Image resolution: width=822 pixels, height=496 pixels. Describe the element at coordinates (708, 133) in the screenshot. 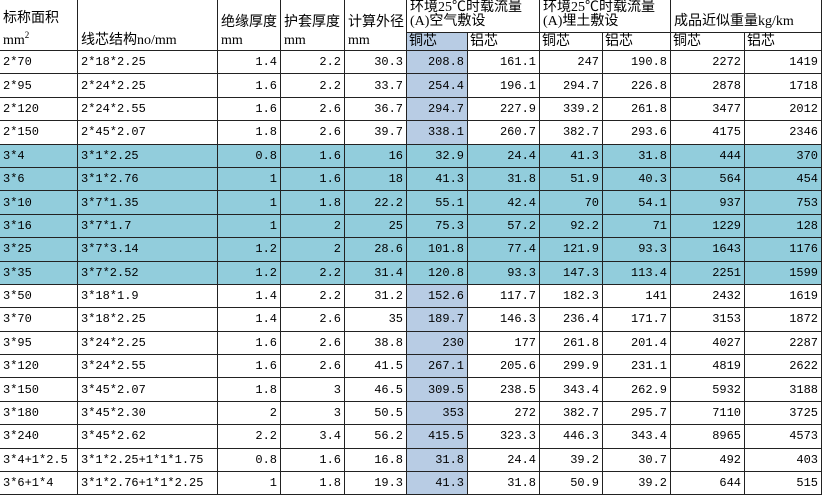

I see `cell-weight-copper: 4175` at that location.